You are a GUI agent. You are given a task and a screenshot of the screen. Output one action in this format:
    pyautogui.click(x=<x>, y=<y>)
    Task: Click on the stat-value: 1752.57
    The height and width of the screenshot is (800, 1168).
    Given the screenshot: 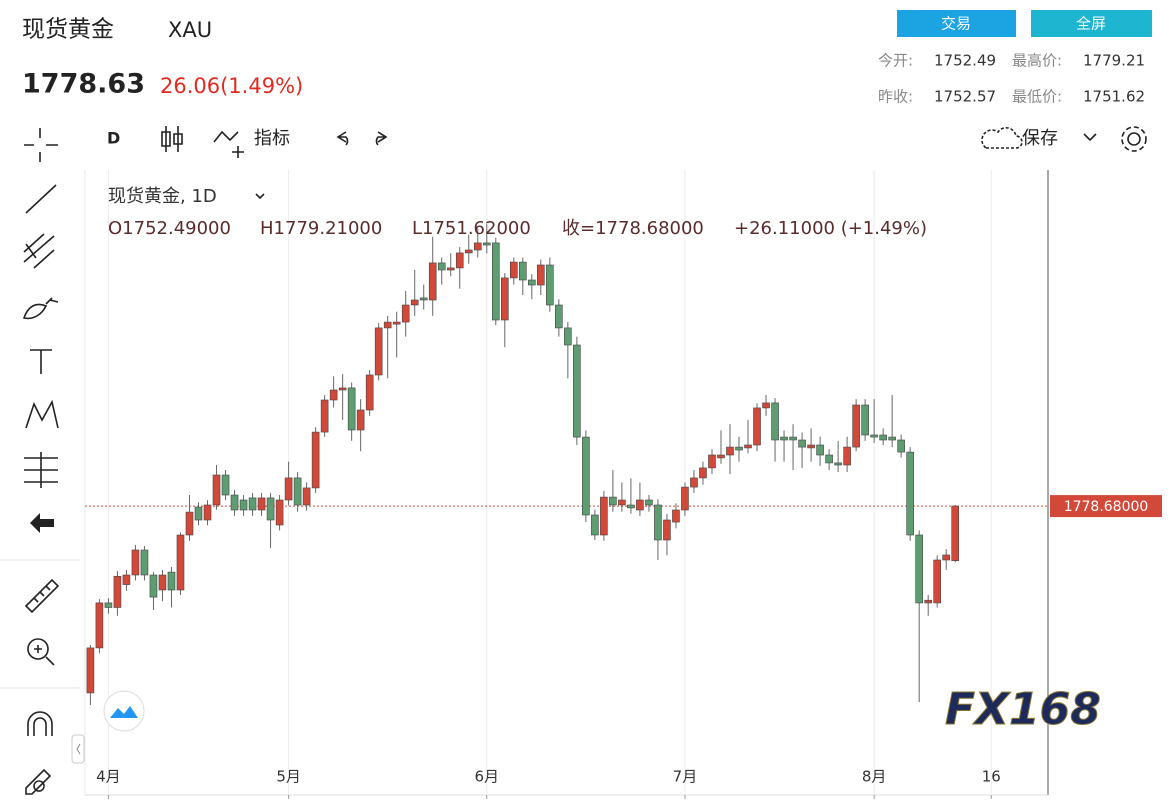 What is the action you would take?
    pyautogui.click(x=965, y=97)
    